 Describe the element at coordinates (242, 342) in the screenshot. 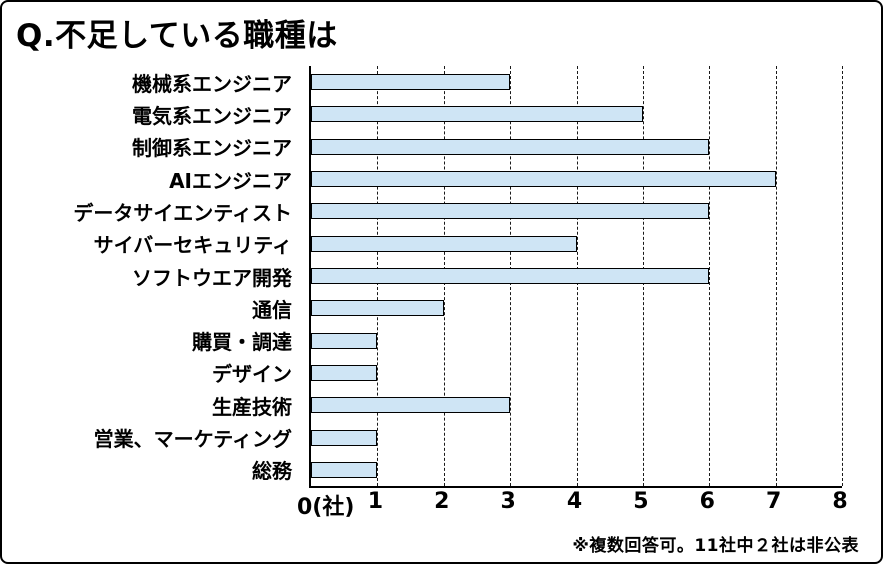

I see `category-label-8: 購買・調達` at that location.